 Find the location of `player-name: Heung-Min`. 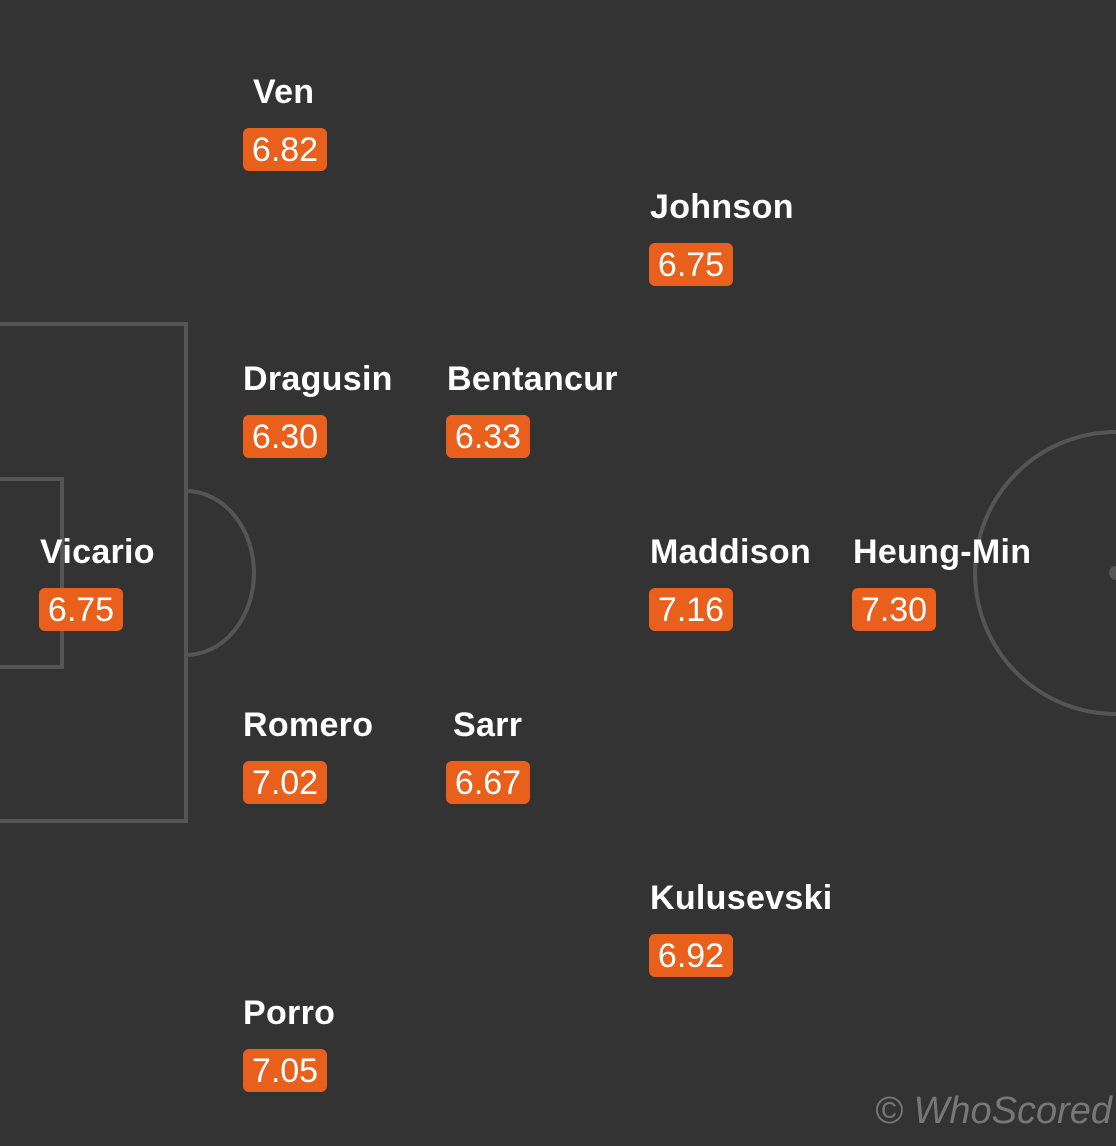

player-name: Heung-Min is located at coordinates (942, 552).